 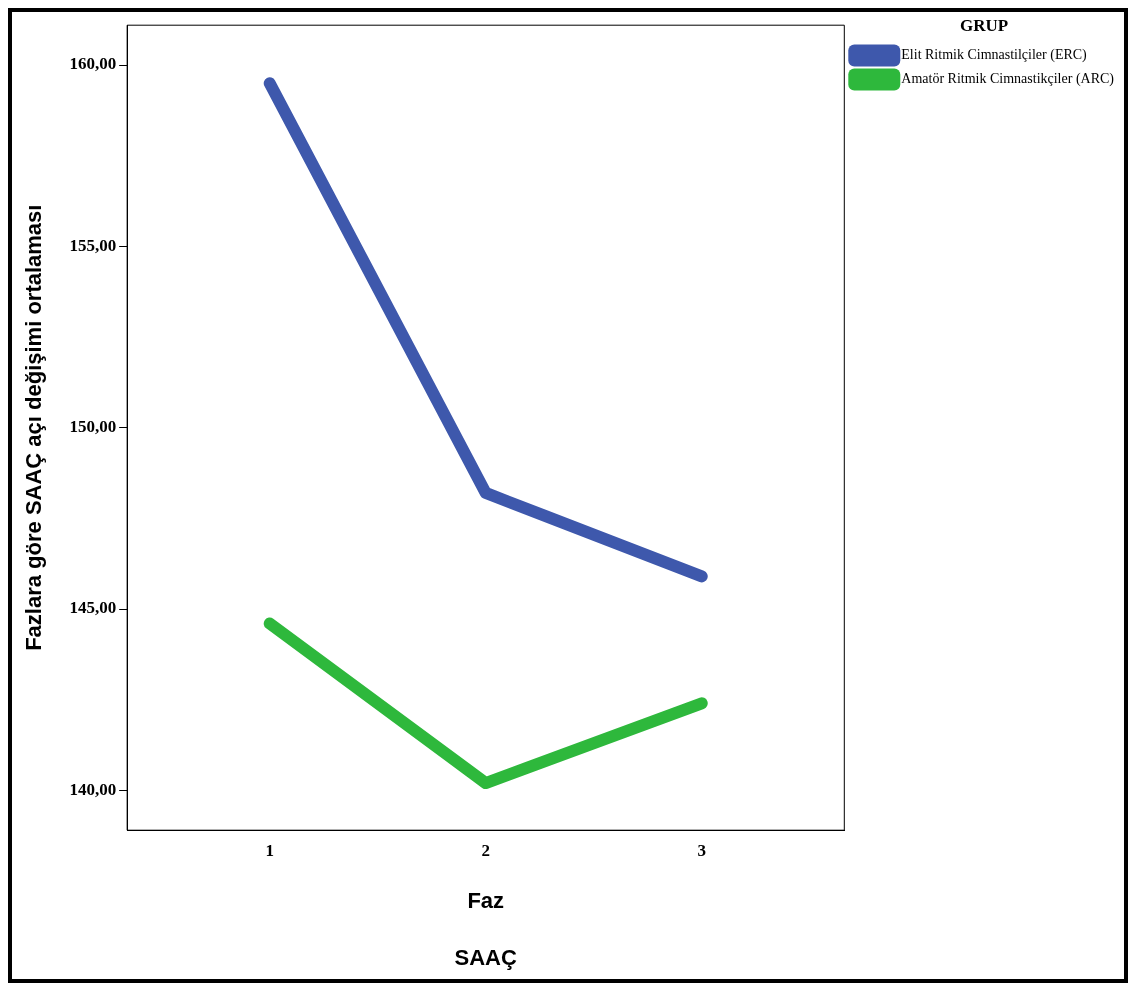 I want to click on y-tick-label: 160,00, so click(x=93, y=64).